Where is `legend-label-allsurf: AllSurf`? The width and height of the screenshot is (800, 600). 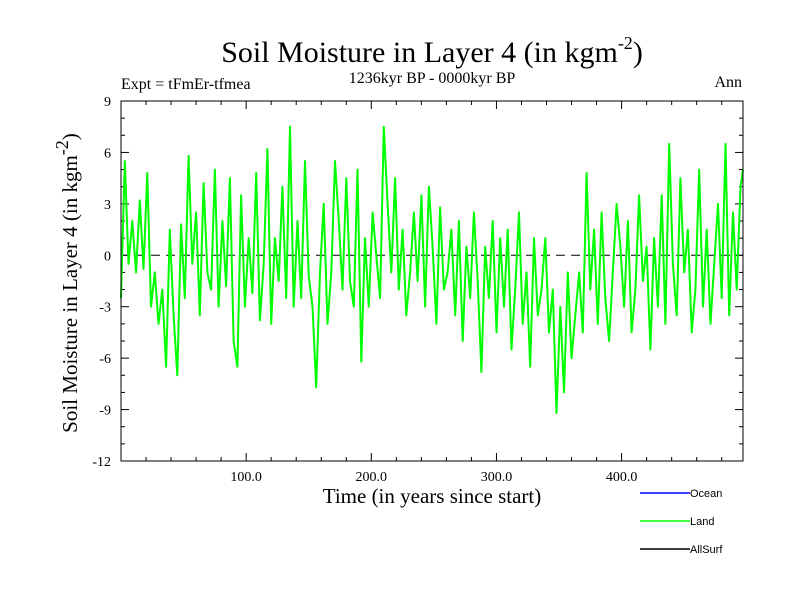
legend-label-allsurf: AllSurf is located at coordinates (706, 550).